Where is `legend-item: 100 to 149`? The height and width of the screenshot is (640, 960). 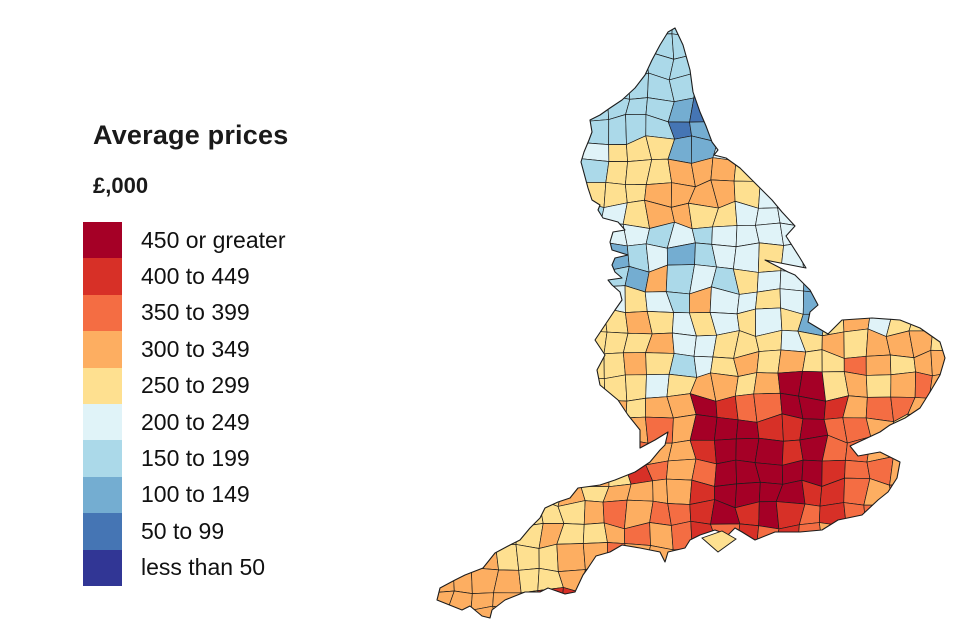
legend-item: 100 to 149 is located at coordinates (185, 495).